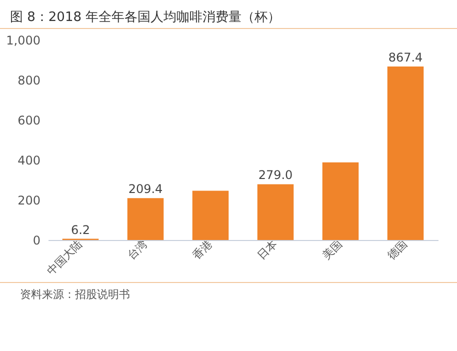 This screenshot has width=457, height=351. Describe the element at coordinates (23, 41) in the screenshot. I see `y-tick-label: 1,000` at that location.